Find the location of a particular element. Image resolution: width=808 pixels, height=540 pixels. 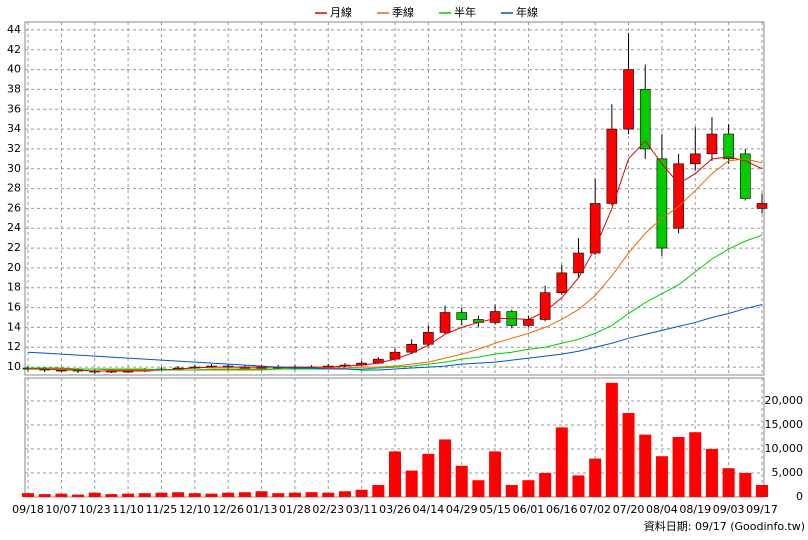

x-tick-label: 04/14 is located at coordinates (429, 509).